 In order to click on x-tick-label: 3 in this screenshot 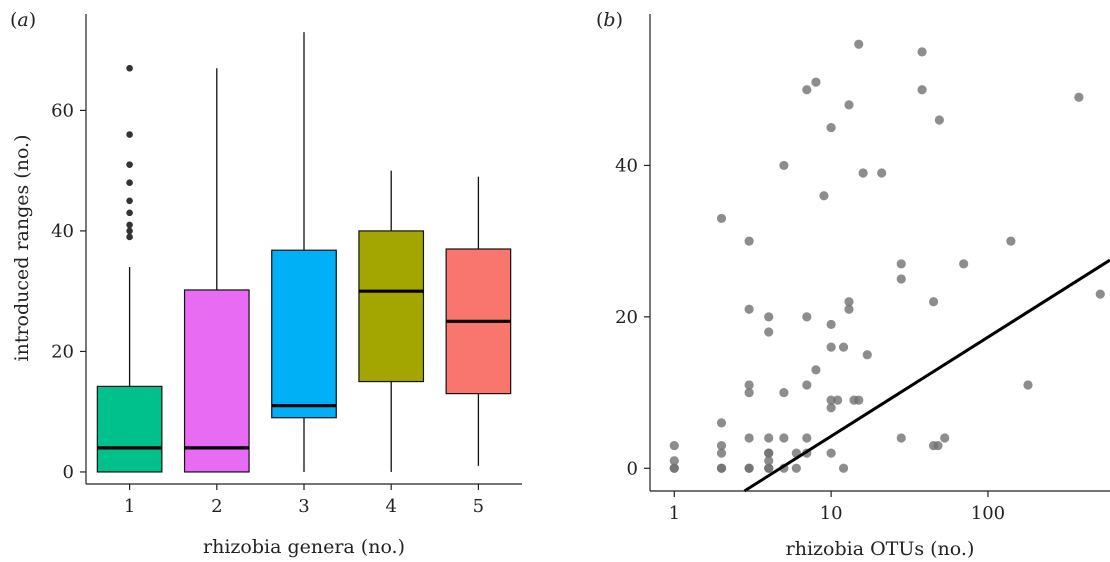, I will do `click(303, 506)`.